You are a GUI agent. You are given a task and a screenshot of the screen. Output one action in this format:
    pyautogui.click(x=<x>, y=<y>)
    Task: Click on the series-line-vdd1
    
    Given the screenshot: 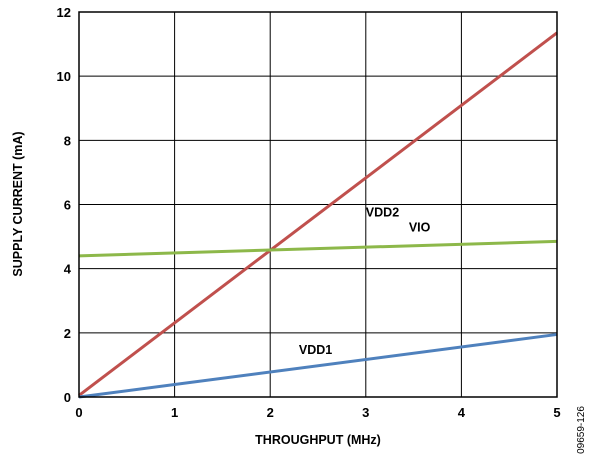 What is the action you would take?
    pyautogui.click(x=318, y=365)
    